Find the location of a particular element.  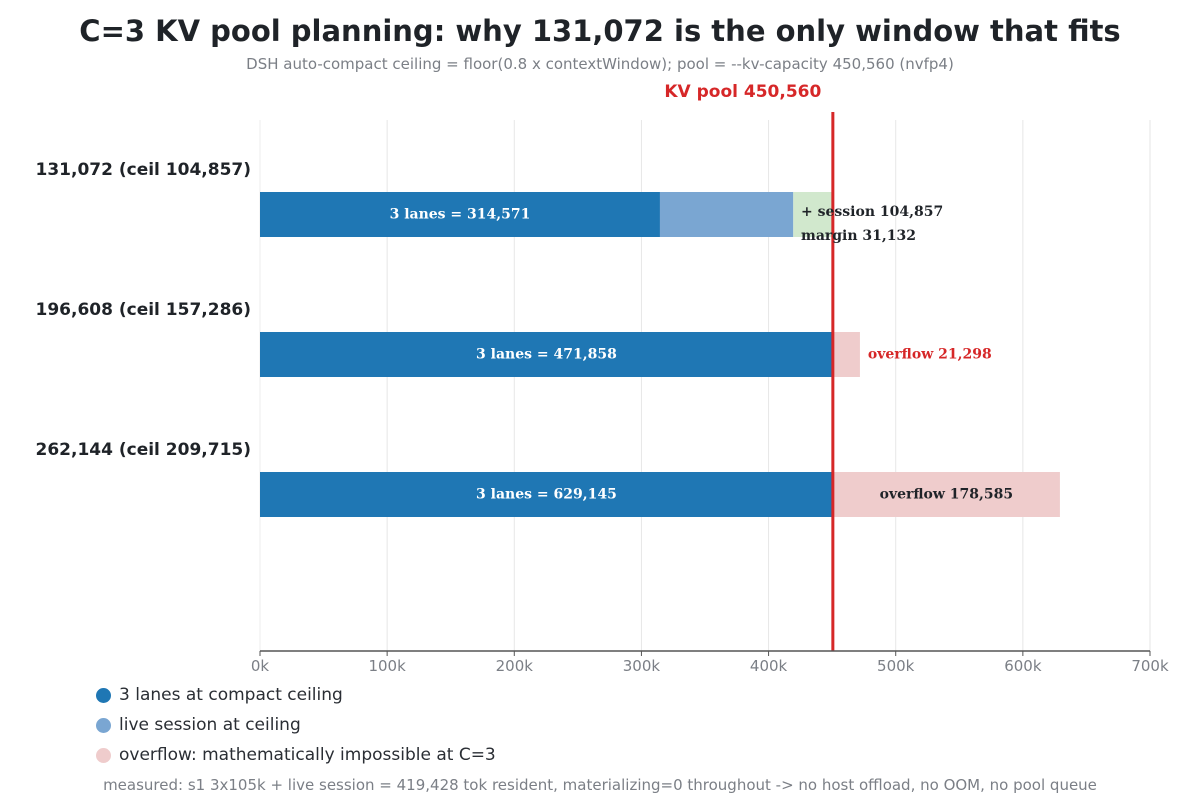

segment-label: overflow 178,585 is located at coordinates (947, 495).